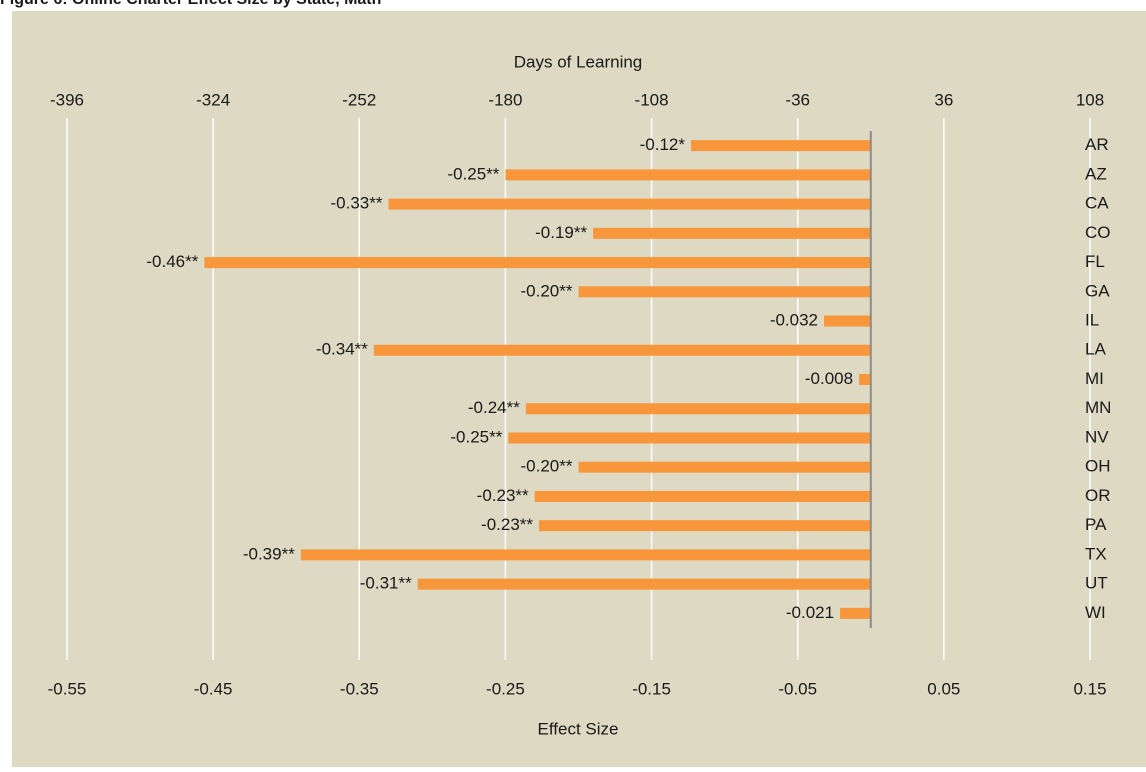  I want to click on x-tick-label: -0.55, so click(67, 688).